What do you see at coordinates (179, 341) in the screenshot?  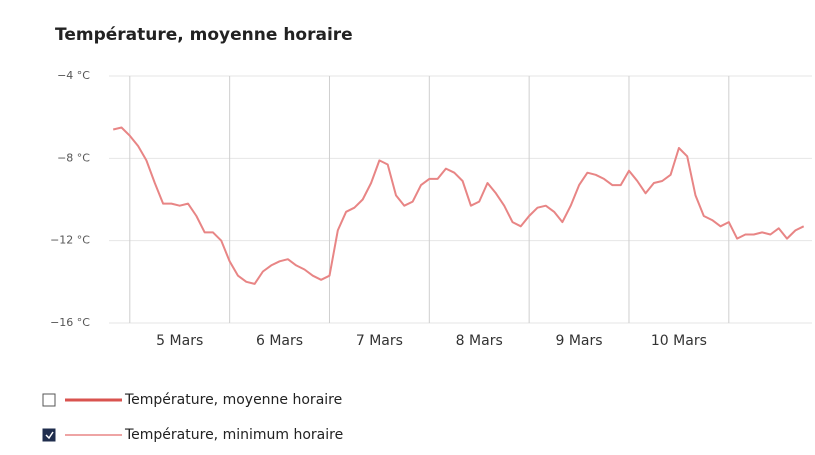 I see `x-tick-label: 5 Mars` at bounding box center [179, 341].